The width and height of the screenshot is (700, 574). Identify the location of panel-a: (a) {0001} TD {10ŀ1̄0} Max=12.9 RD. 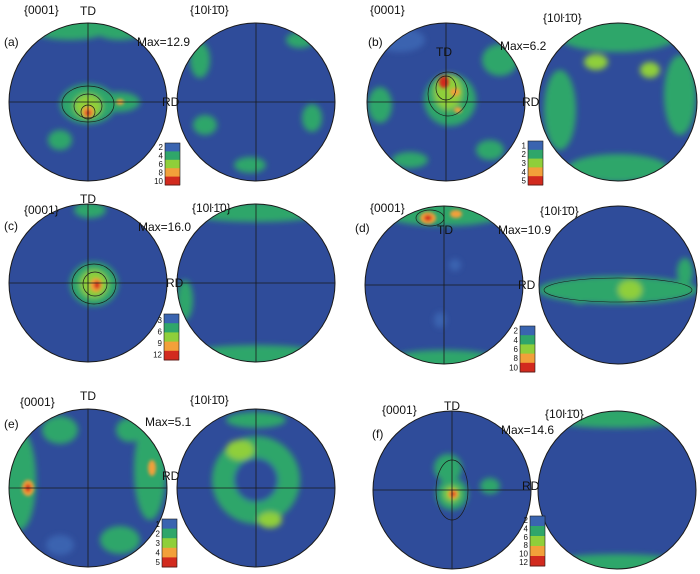
(170, 92).